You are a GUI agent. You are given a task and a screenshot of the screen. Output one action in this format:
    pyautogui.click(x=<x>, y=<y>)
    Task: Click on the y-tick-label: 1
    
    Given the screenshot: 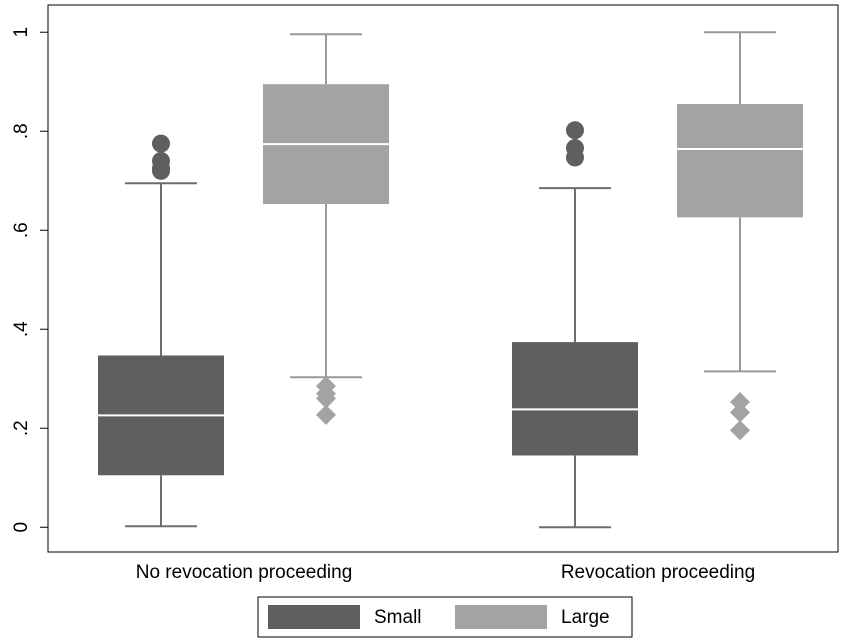 What is the action you would take?
    pyautogui.click(x=21, y=32)
    